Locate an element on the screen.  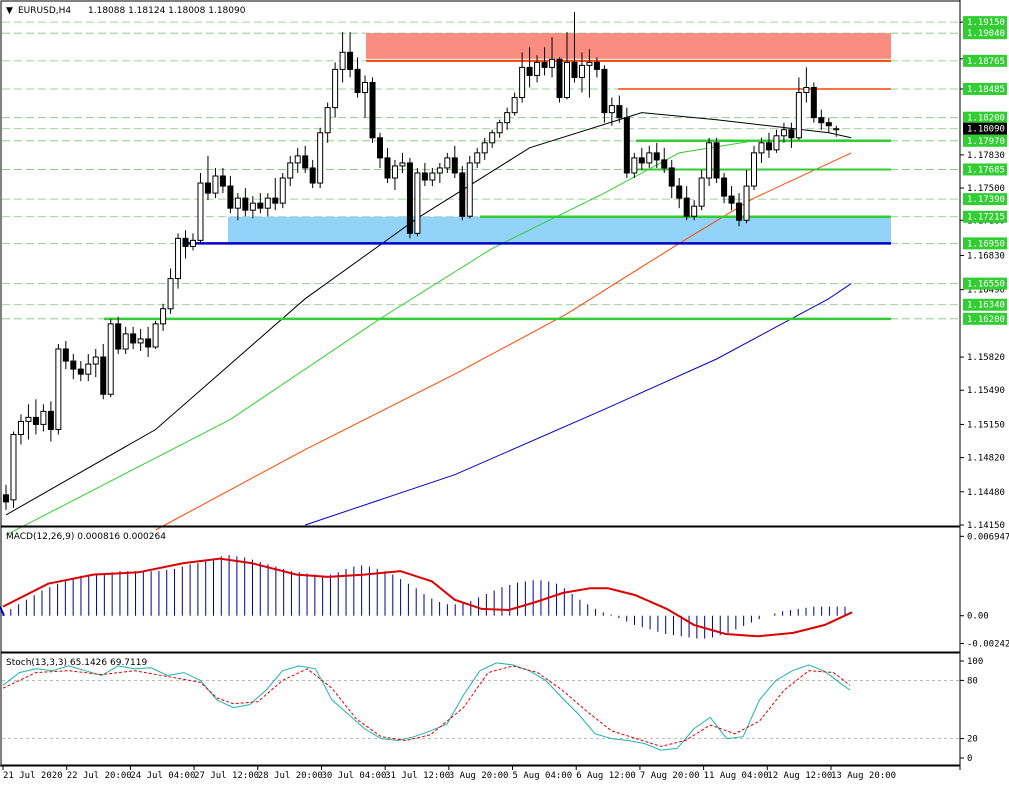
level-price-tag-label: 1.16950 is located at coordinates (986, 244).